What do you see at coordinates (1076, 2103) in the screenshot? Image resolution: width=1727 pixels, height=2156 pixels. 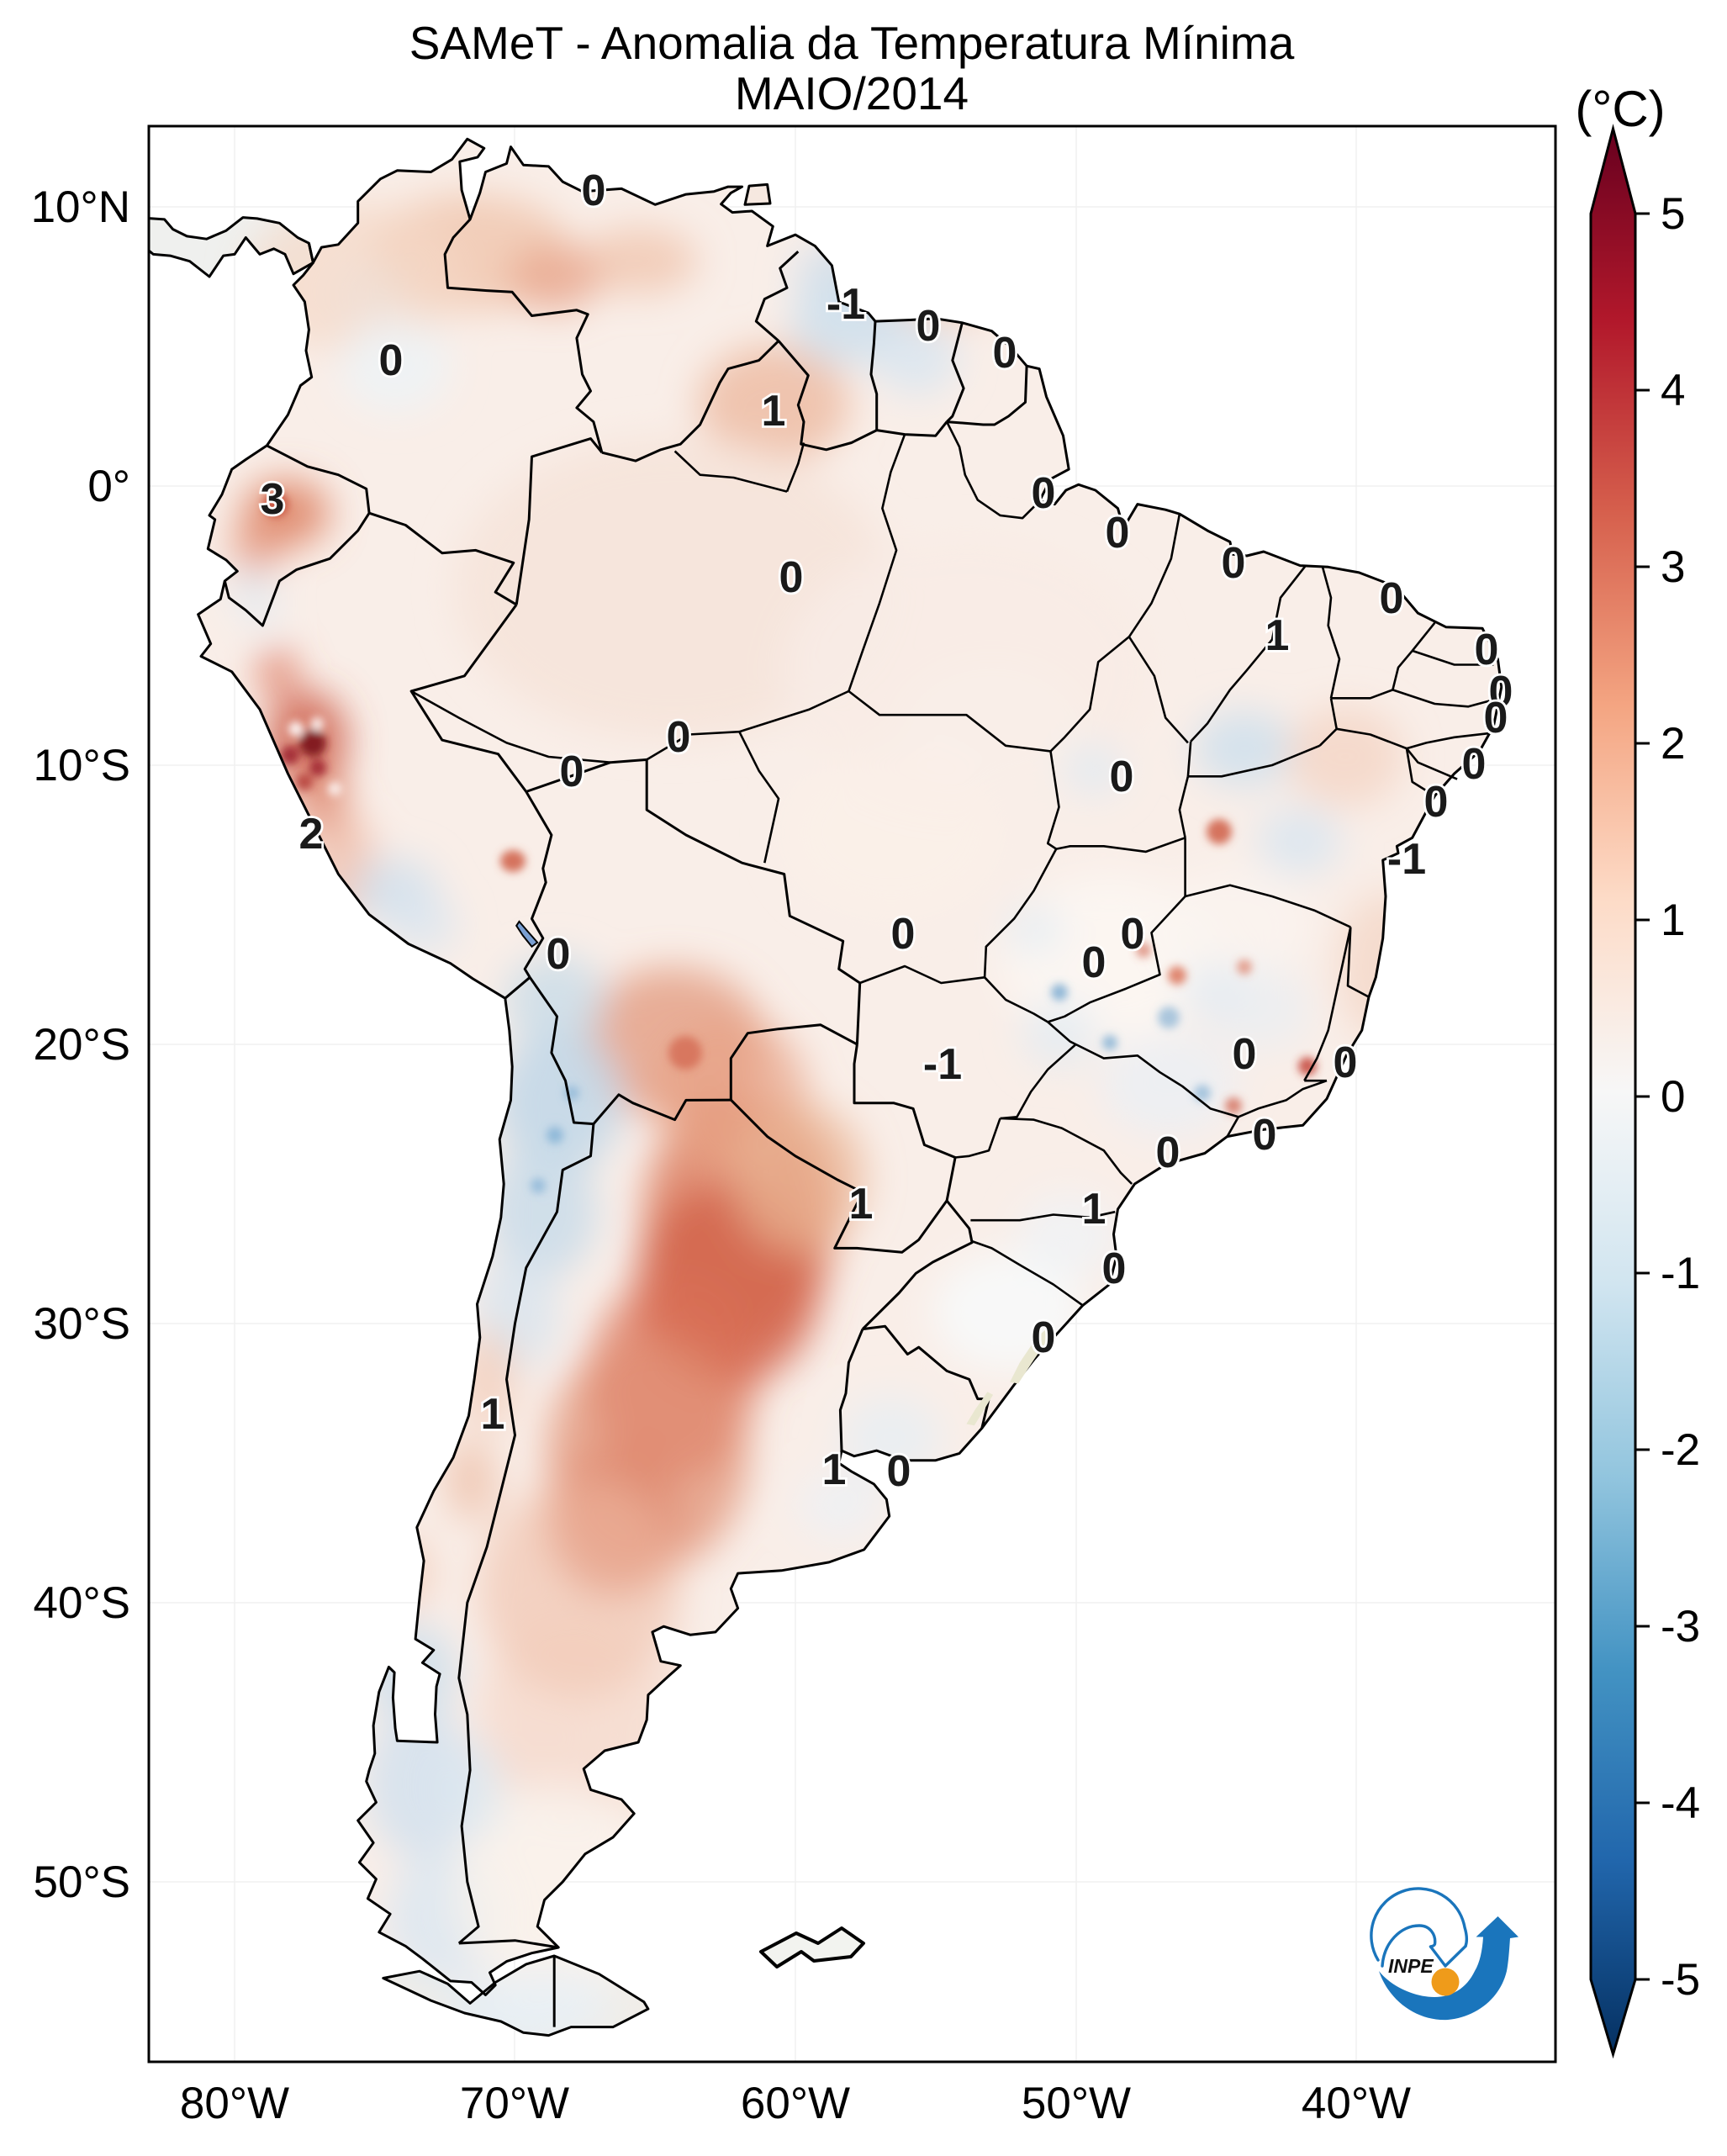 I see `svg-text: 50°W` at bounding box center [1076, 2103].